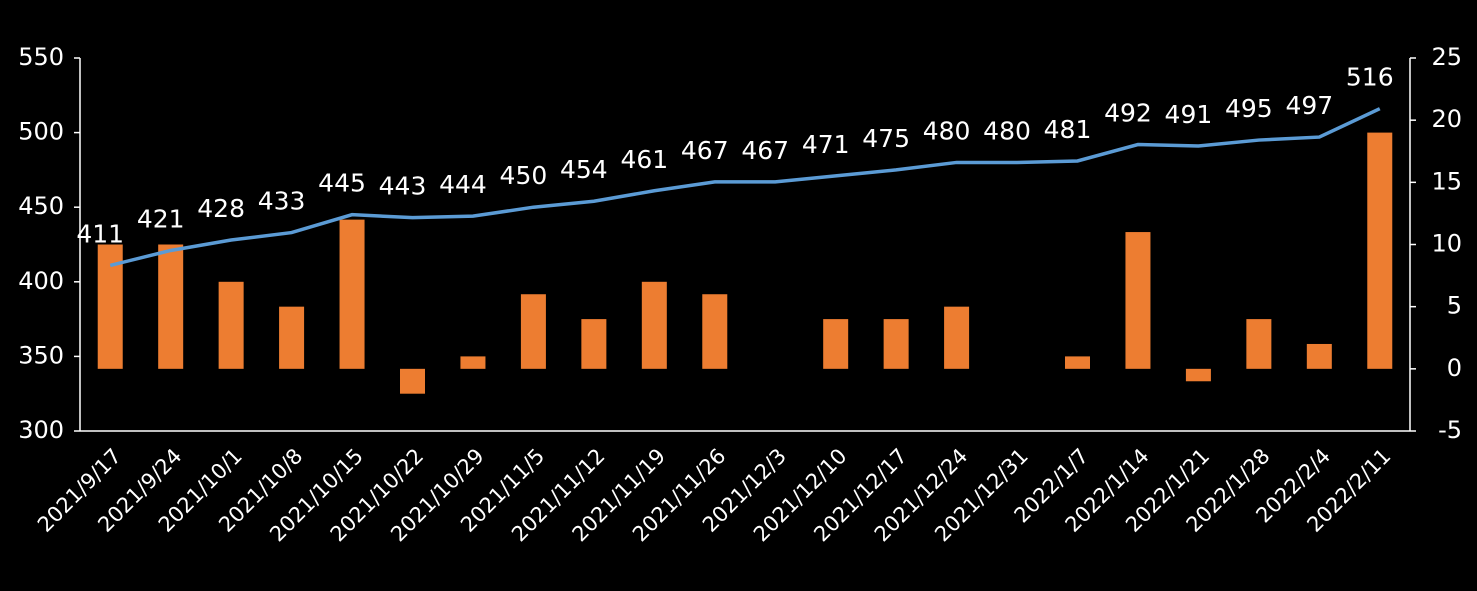 This screenshot has height=591, width=1477. Describe the element at coordinates (644, 159) in the screenshot. I see `data-label: 461` at that location.